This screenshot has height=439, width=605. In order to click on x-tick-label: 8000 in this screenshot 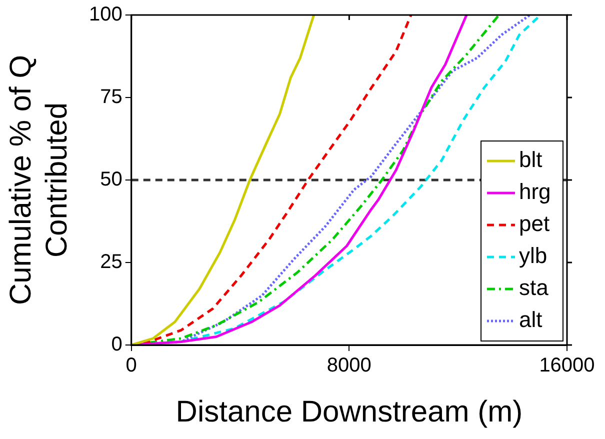, I will do `click(349, 365)`.